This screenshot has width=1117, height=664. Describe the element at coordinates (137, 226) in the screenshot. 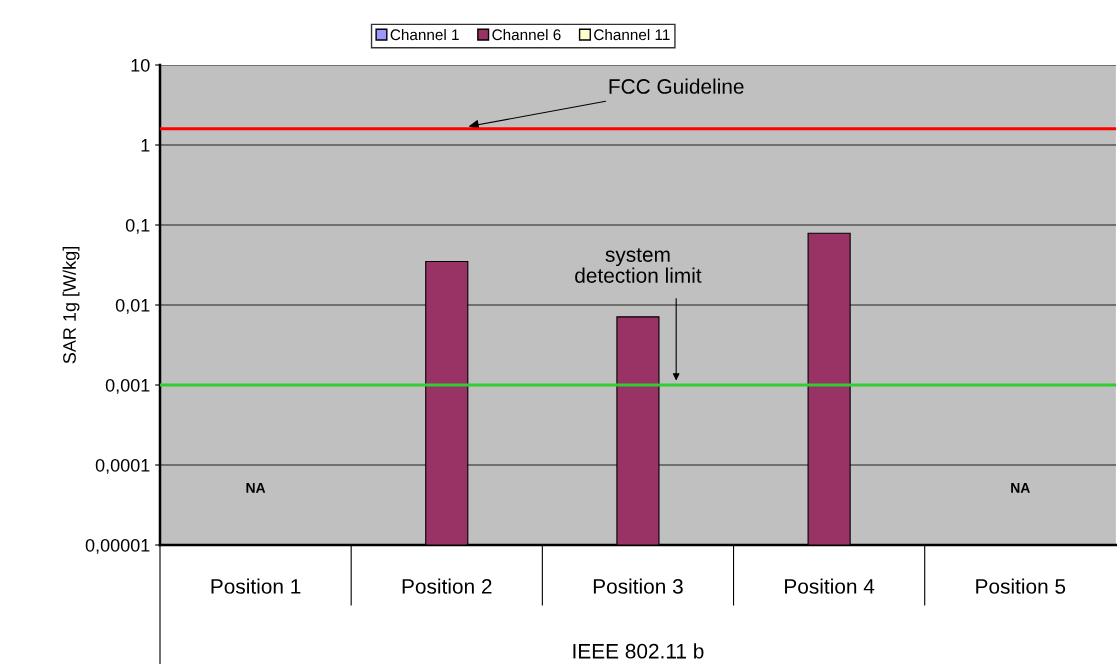

I see `y-tick-label: 0,1` at that location.